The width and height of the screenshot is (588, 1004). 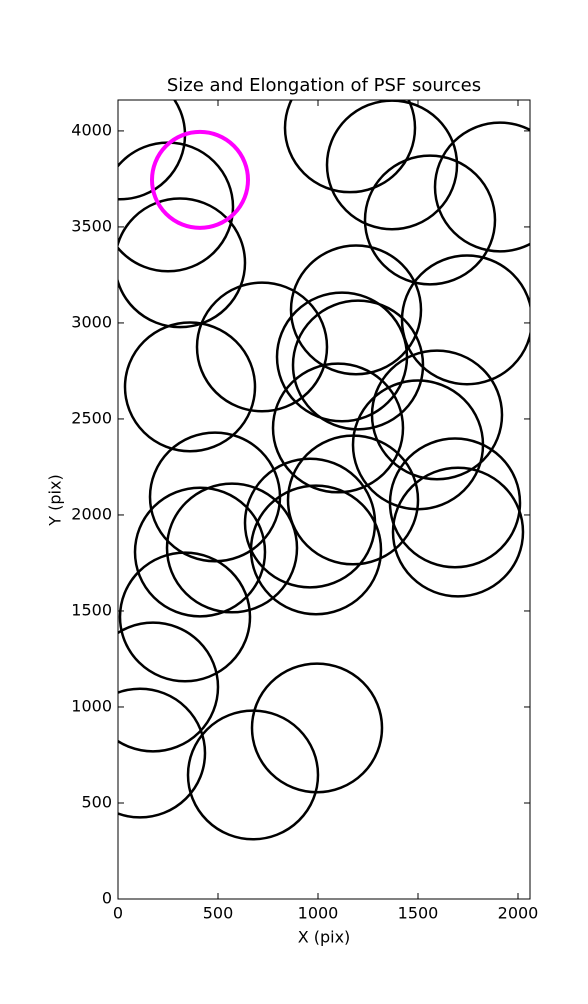 I want to click on x-axis-label: X (pix), so click(x=324, y=937).